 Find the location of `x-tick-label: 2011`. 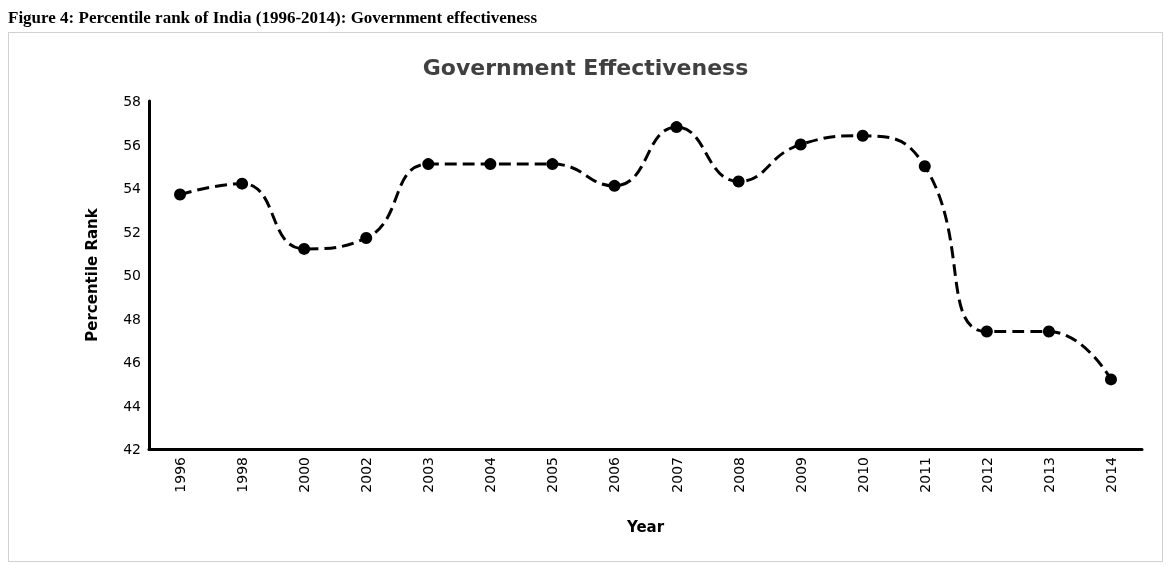

x-tick-label: 2011 is located at coordinates (924, 475).